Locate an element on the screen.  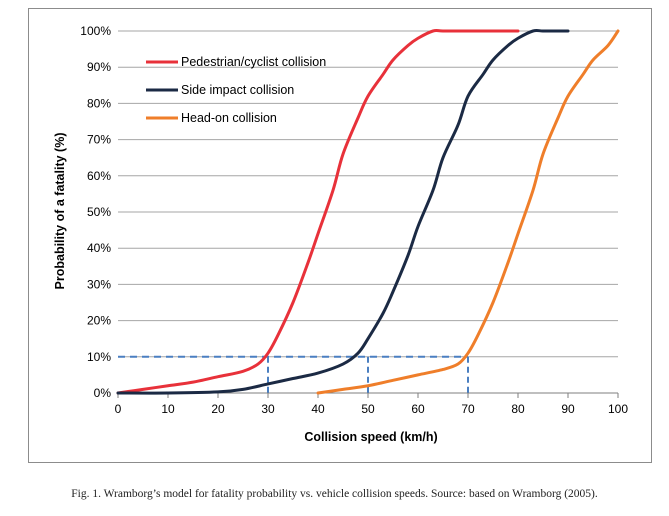
x-tick-label: 60 is located at coordinates (418, 409).